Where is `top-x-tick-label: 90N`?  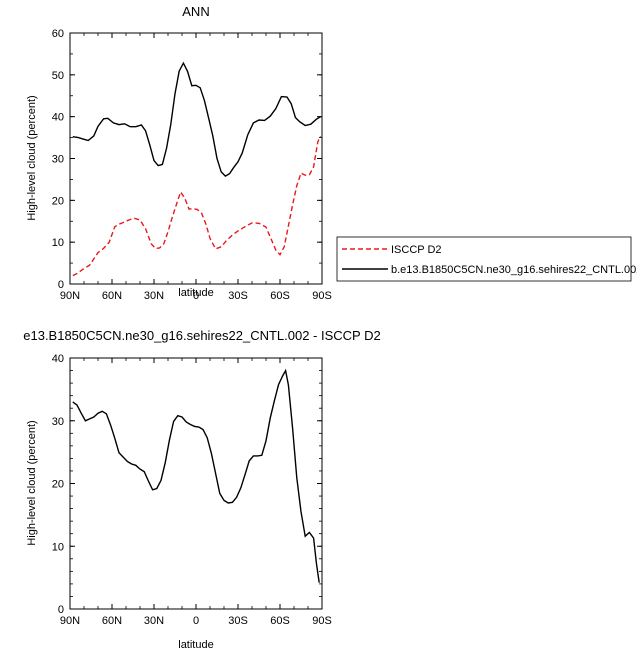 top-x-tick-label: 90N is located at coordinates (70, 296).